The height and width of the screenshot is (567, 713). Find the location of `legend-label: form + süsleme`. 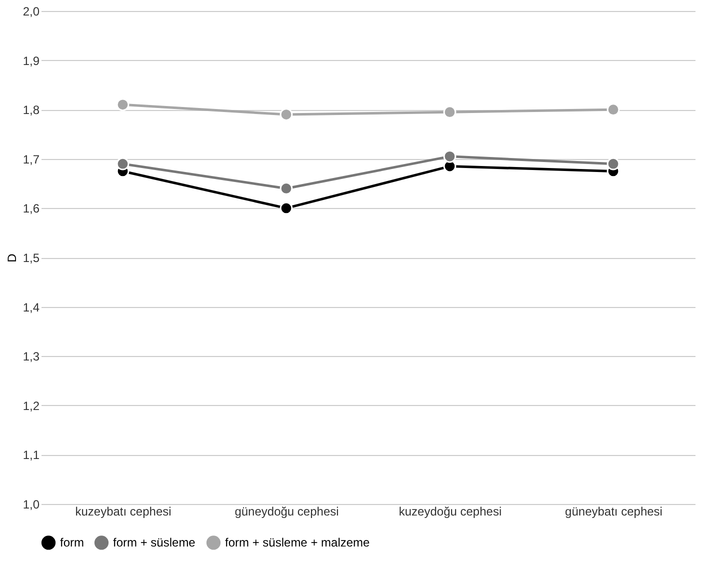

legend-label: form + süsleme is located at coordinates (154, 543).